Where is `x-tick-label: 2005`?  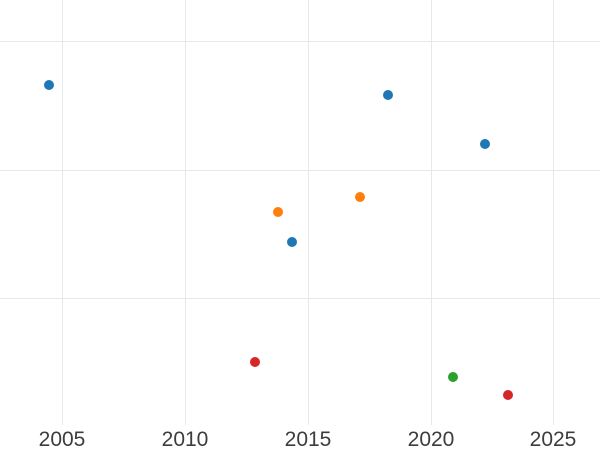 x-tick-label: 2005 is located at coordinates (62, 439).